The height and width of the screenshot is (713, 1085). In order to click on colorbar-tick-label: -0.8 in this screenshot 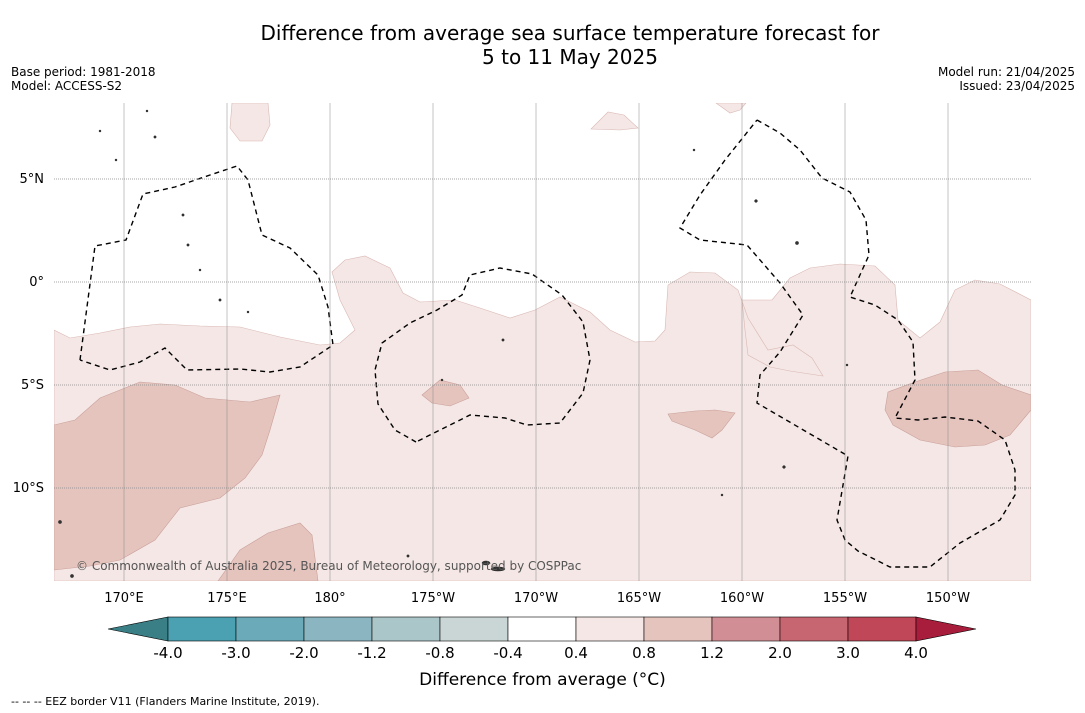, I will do `click(439, 653)`.